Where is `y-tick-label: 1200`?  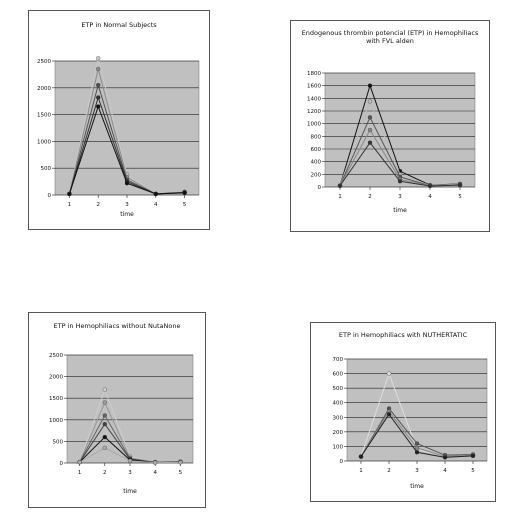
y-tick-label: 1200 is located at coordinates (314, 112).